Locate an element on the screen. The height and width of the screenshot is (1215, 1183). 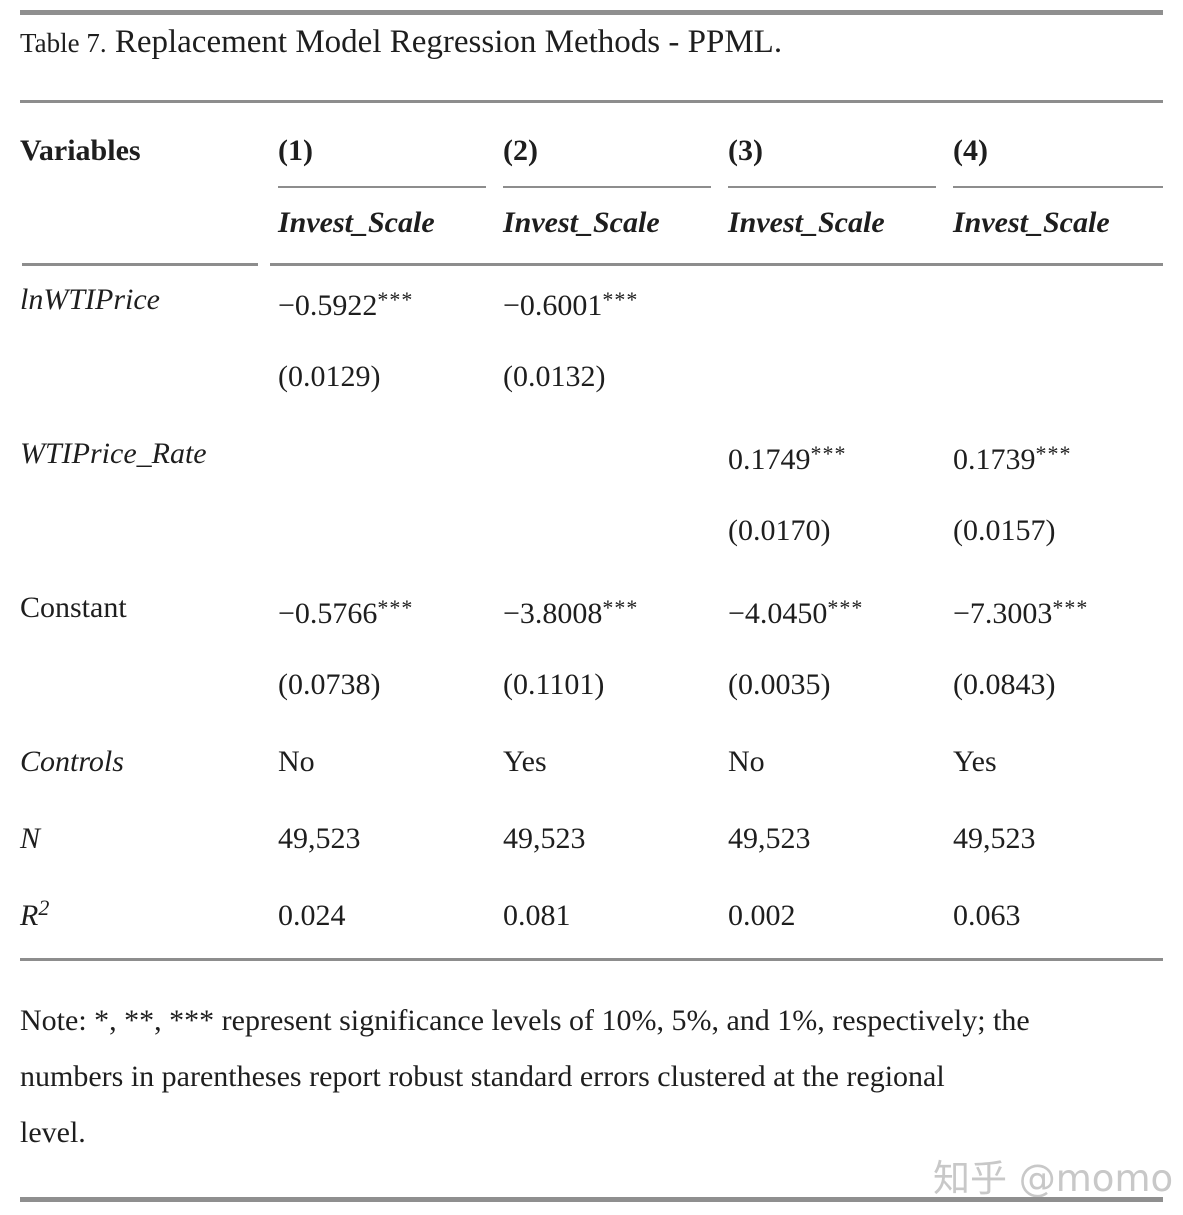
table-cell: 0.063 is located at coordinates (987, 915).